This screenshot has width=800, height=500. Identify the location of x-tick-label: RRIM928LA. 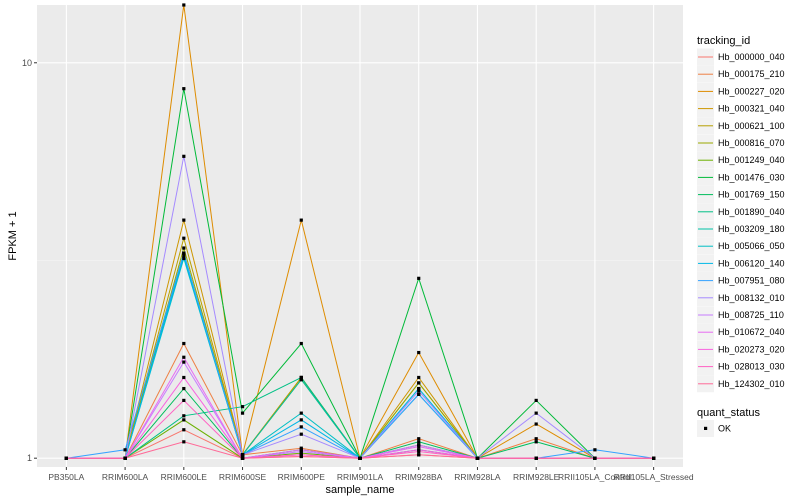
(477, 477).